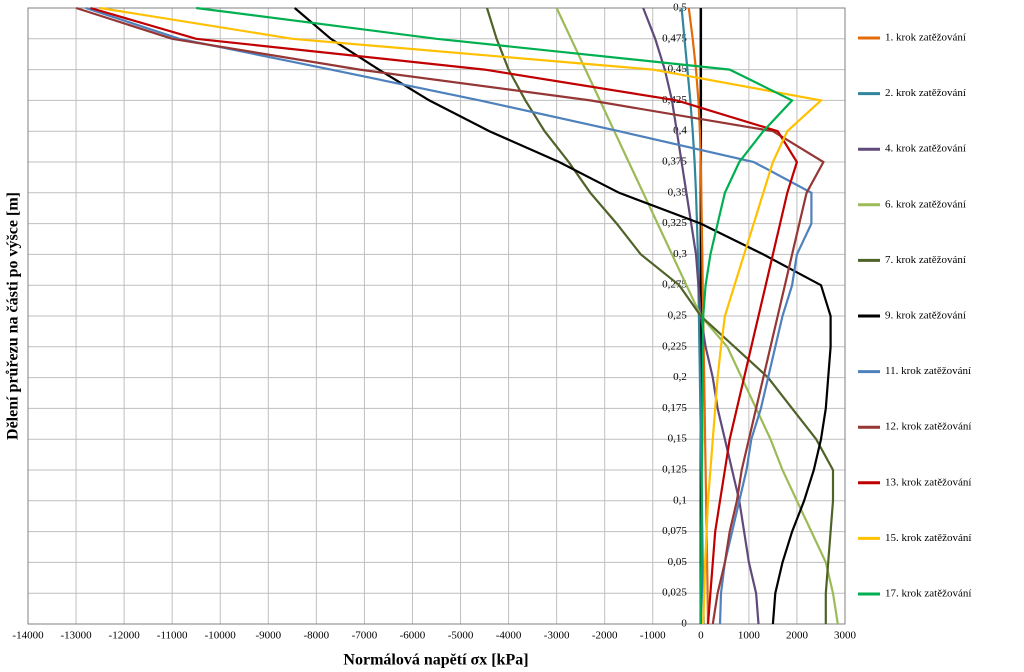  Describe the element at coordinates (749, 636) in the screenshot. I see `x-tick-label: 1000` at that location.